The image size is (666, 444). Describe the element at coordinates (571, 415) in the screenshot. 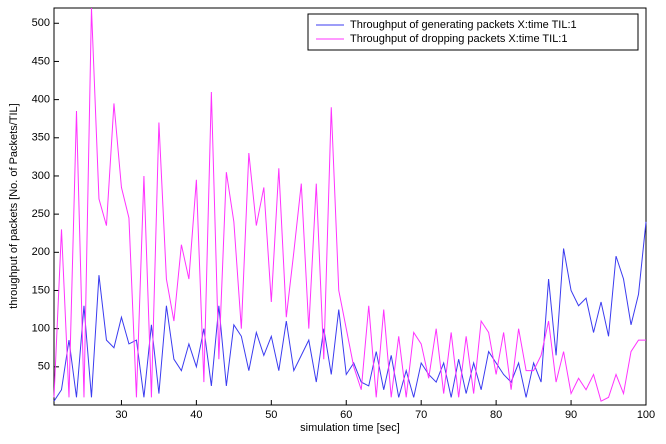

I see `x-tick-label: 90` at that location.